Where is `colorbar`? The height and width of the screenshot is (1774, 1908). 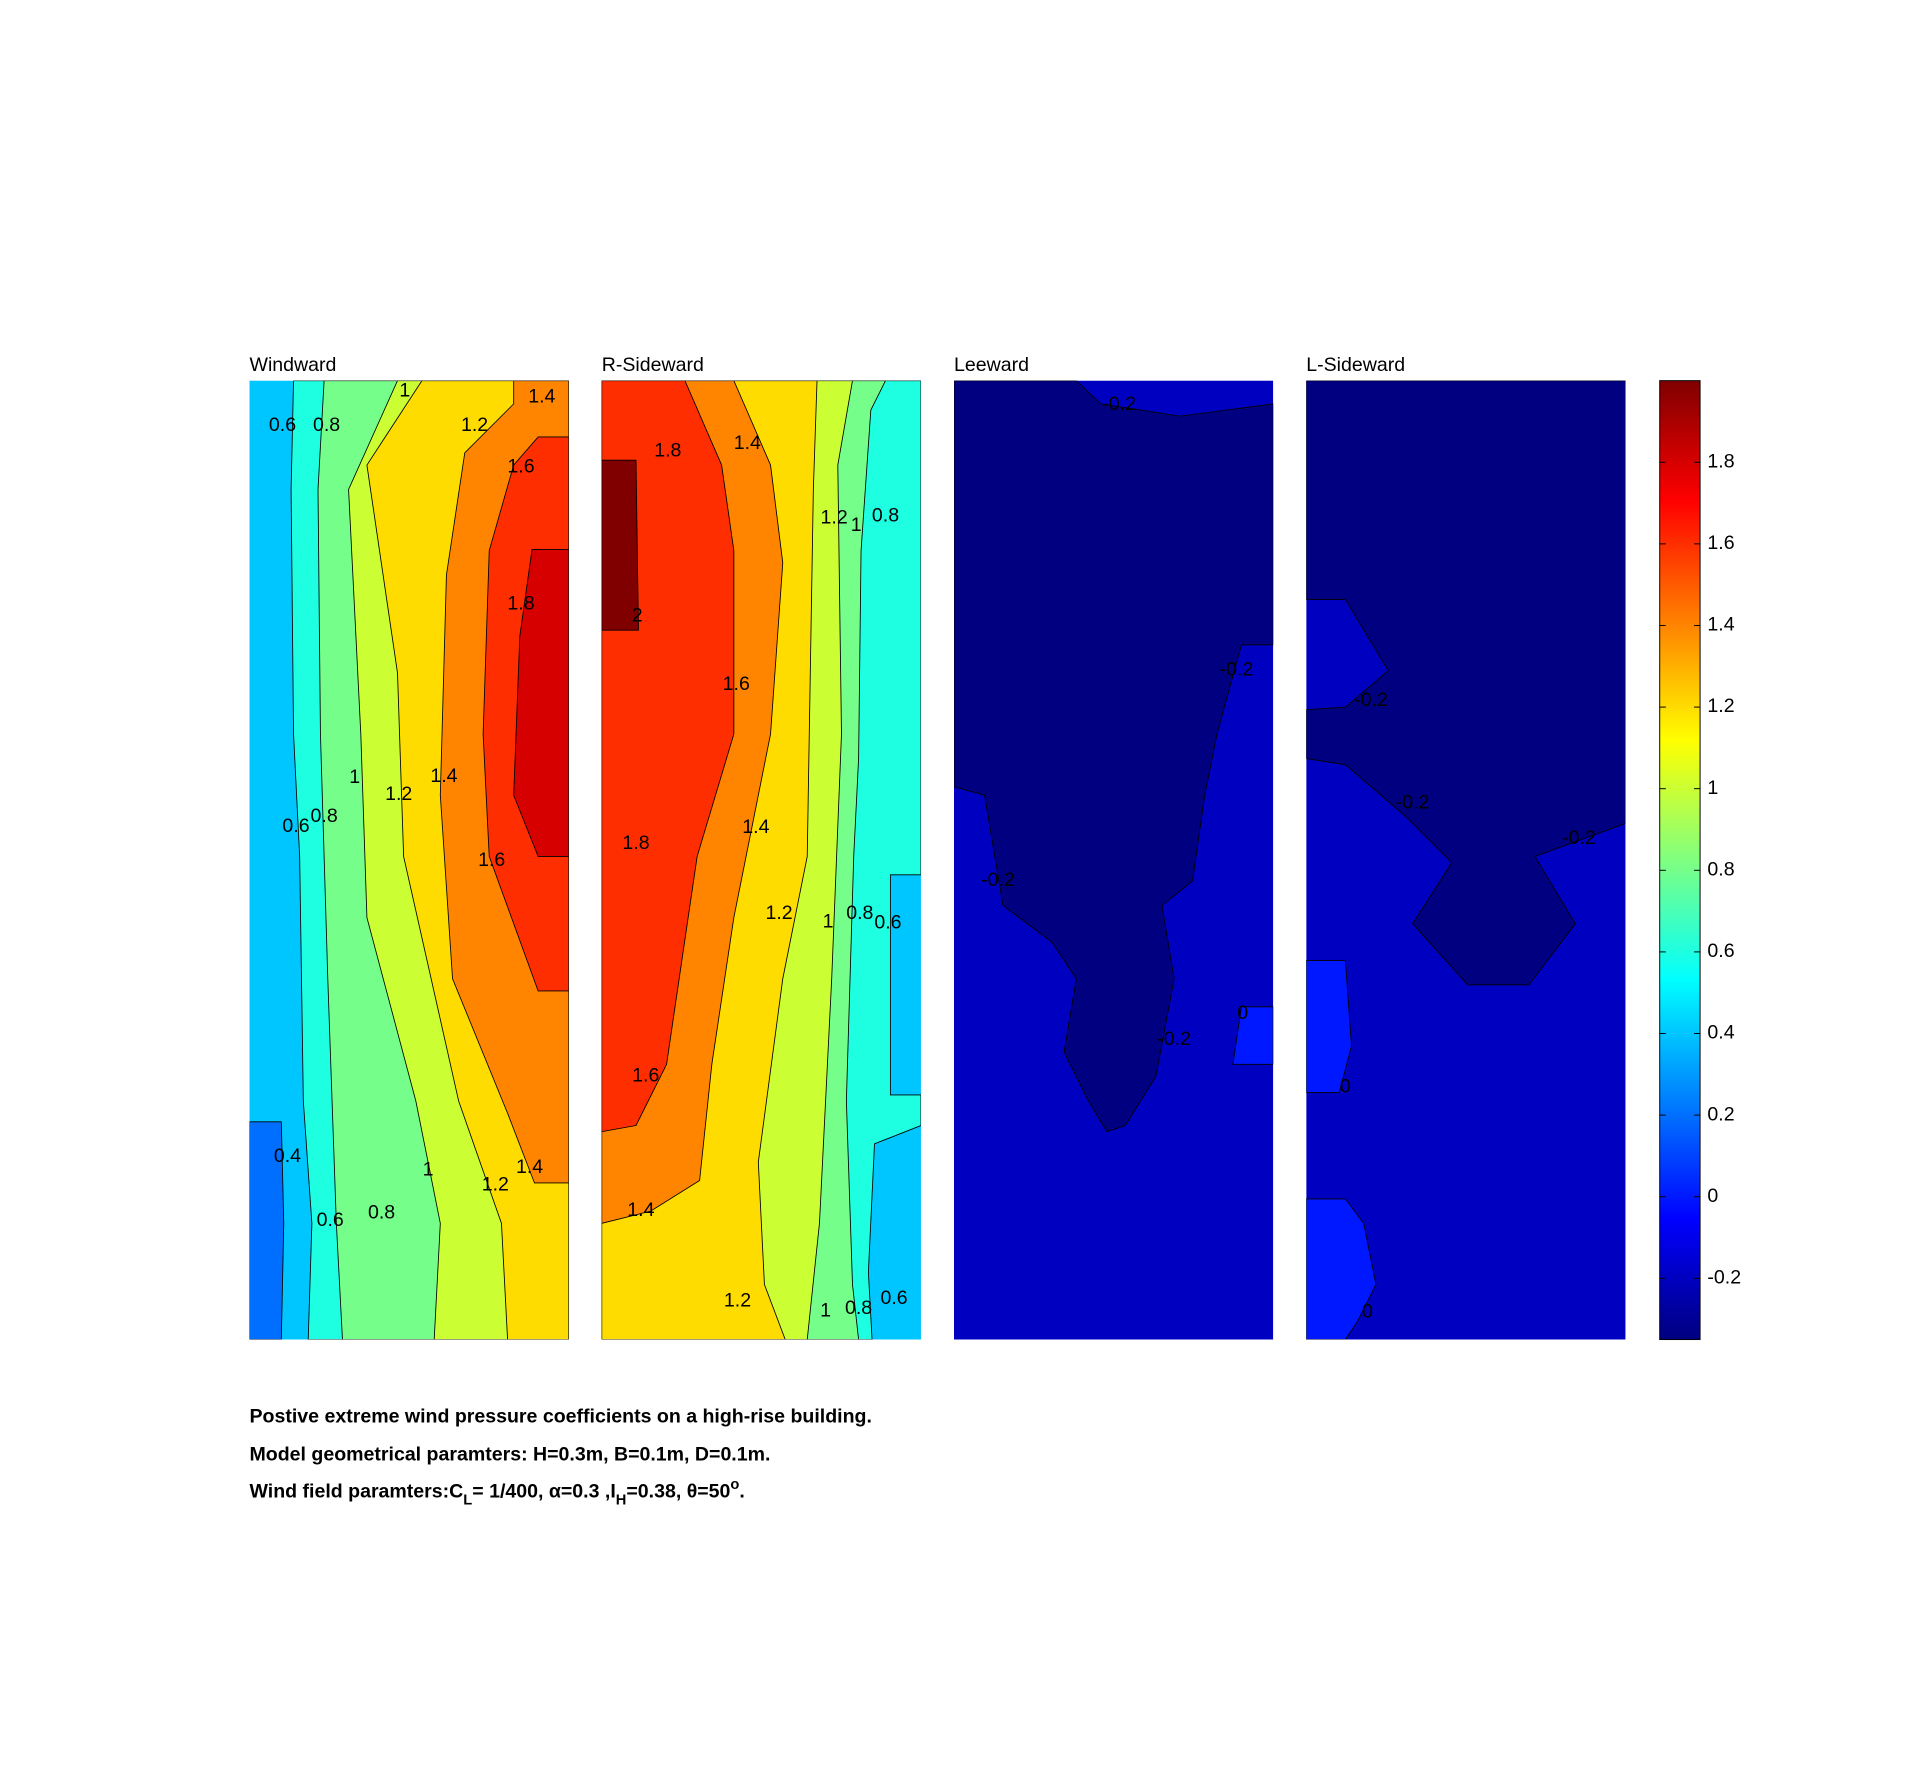
colorbar is located at coordinates (1680, 860).